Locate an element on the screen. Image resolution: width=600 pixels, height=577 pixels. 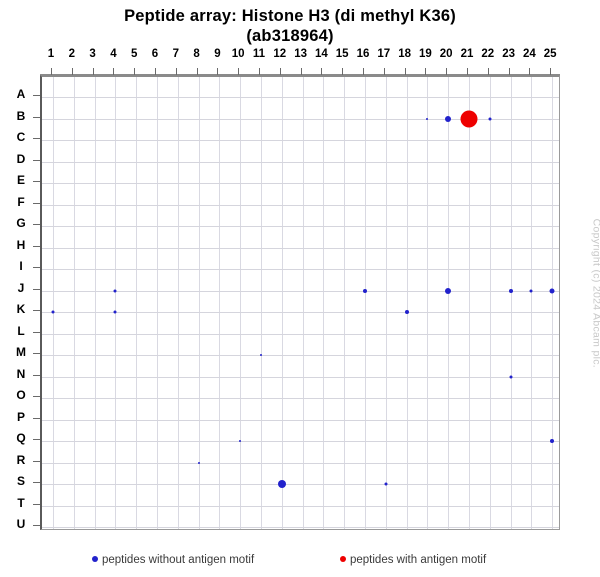
y-axis-tick-label: J is located at coordinates (21, 287).